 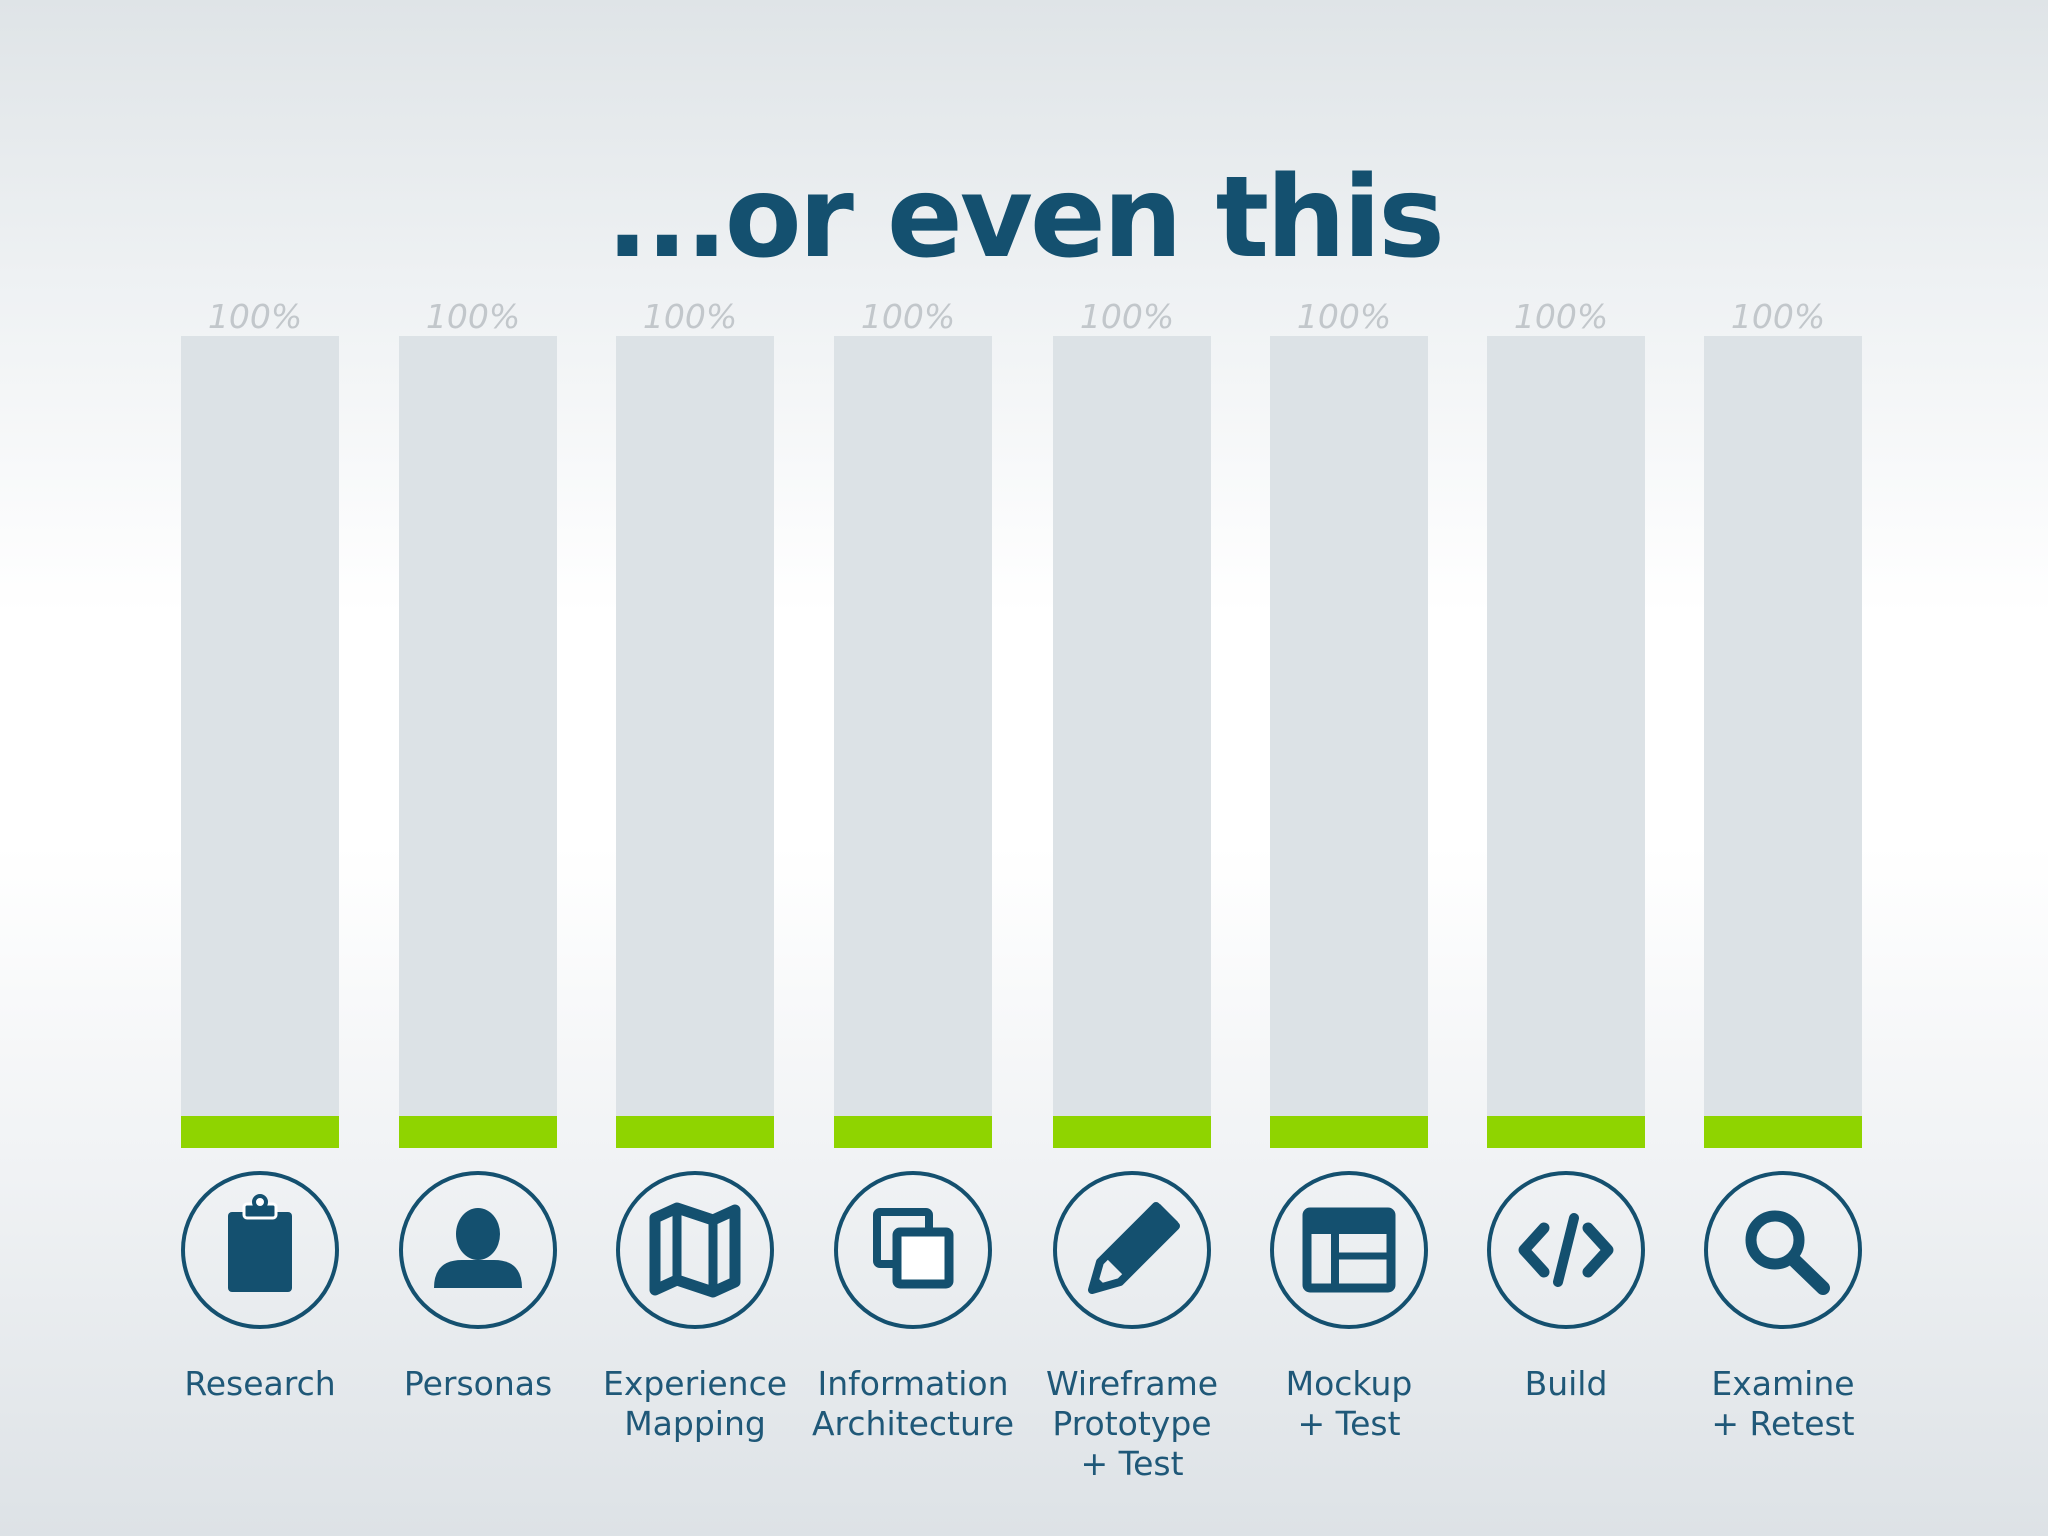 What do you see at coordinates (913, 1403) in the screenshot?
I see `stage-label: Information Architecture` at bounding box center [913, 1403].